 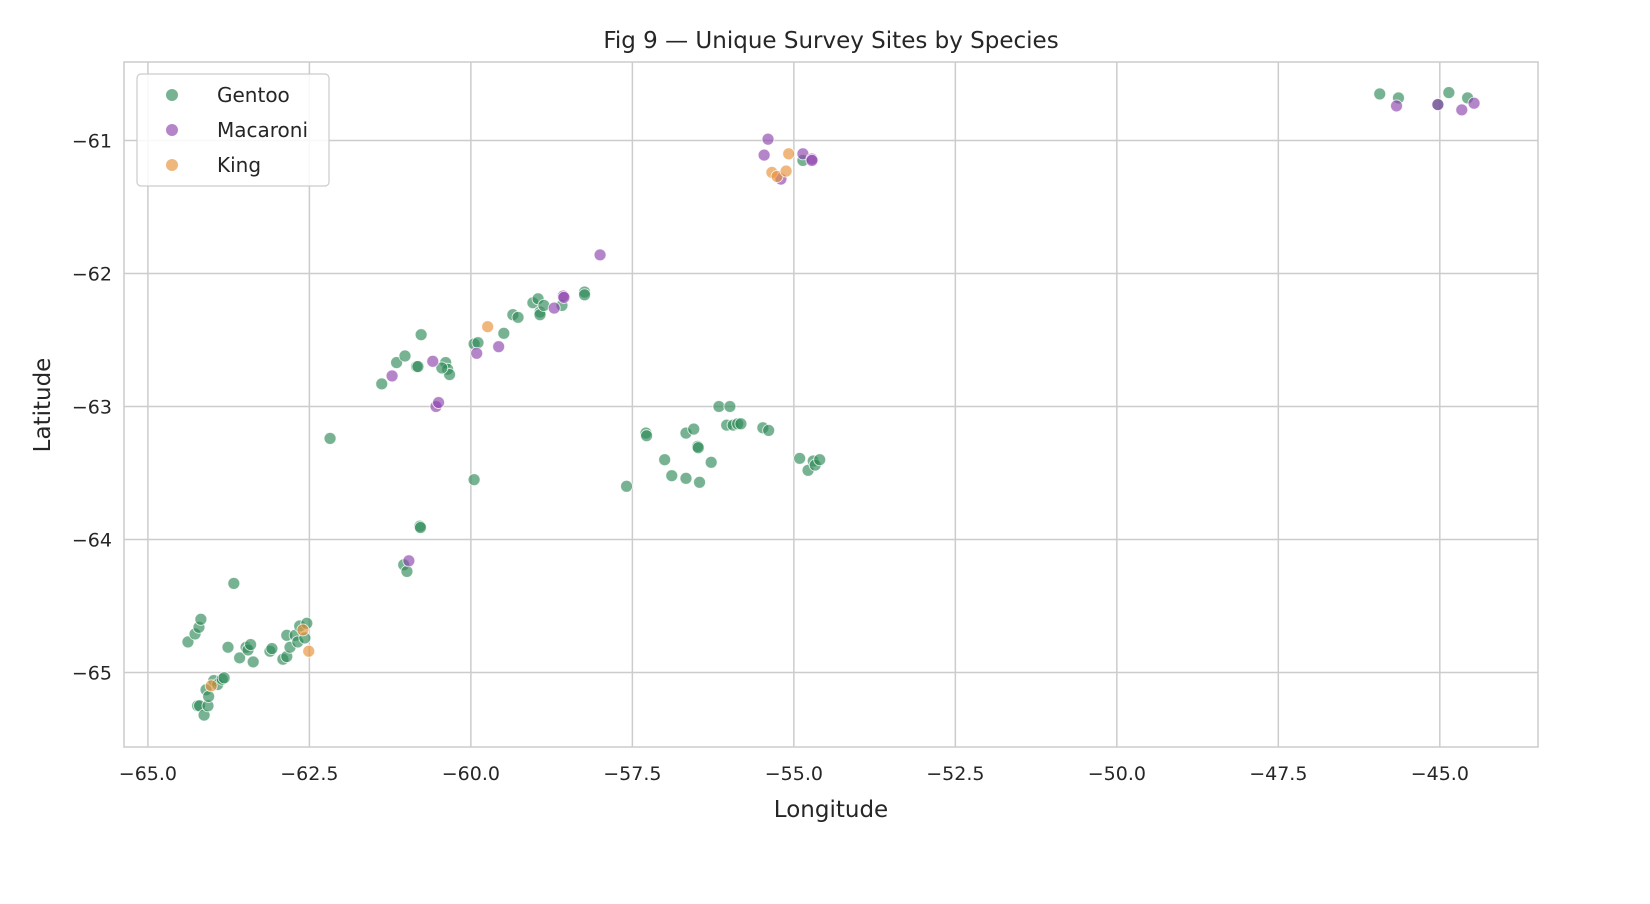 I want to click on y-tick-labels: −61 −62 −63 −64 −65, so click(x=92, y=407).